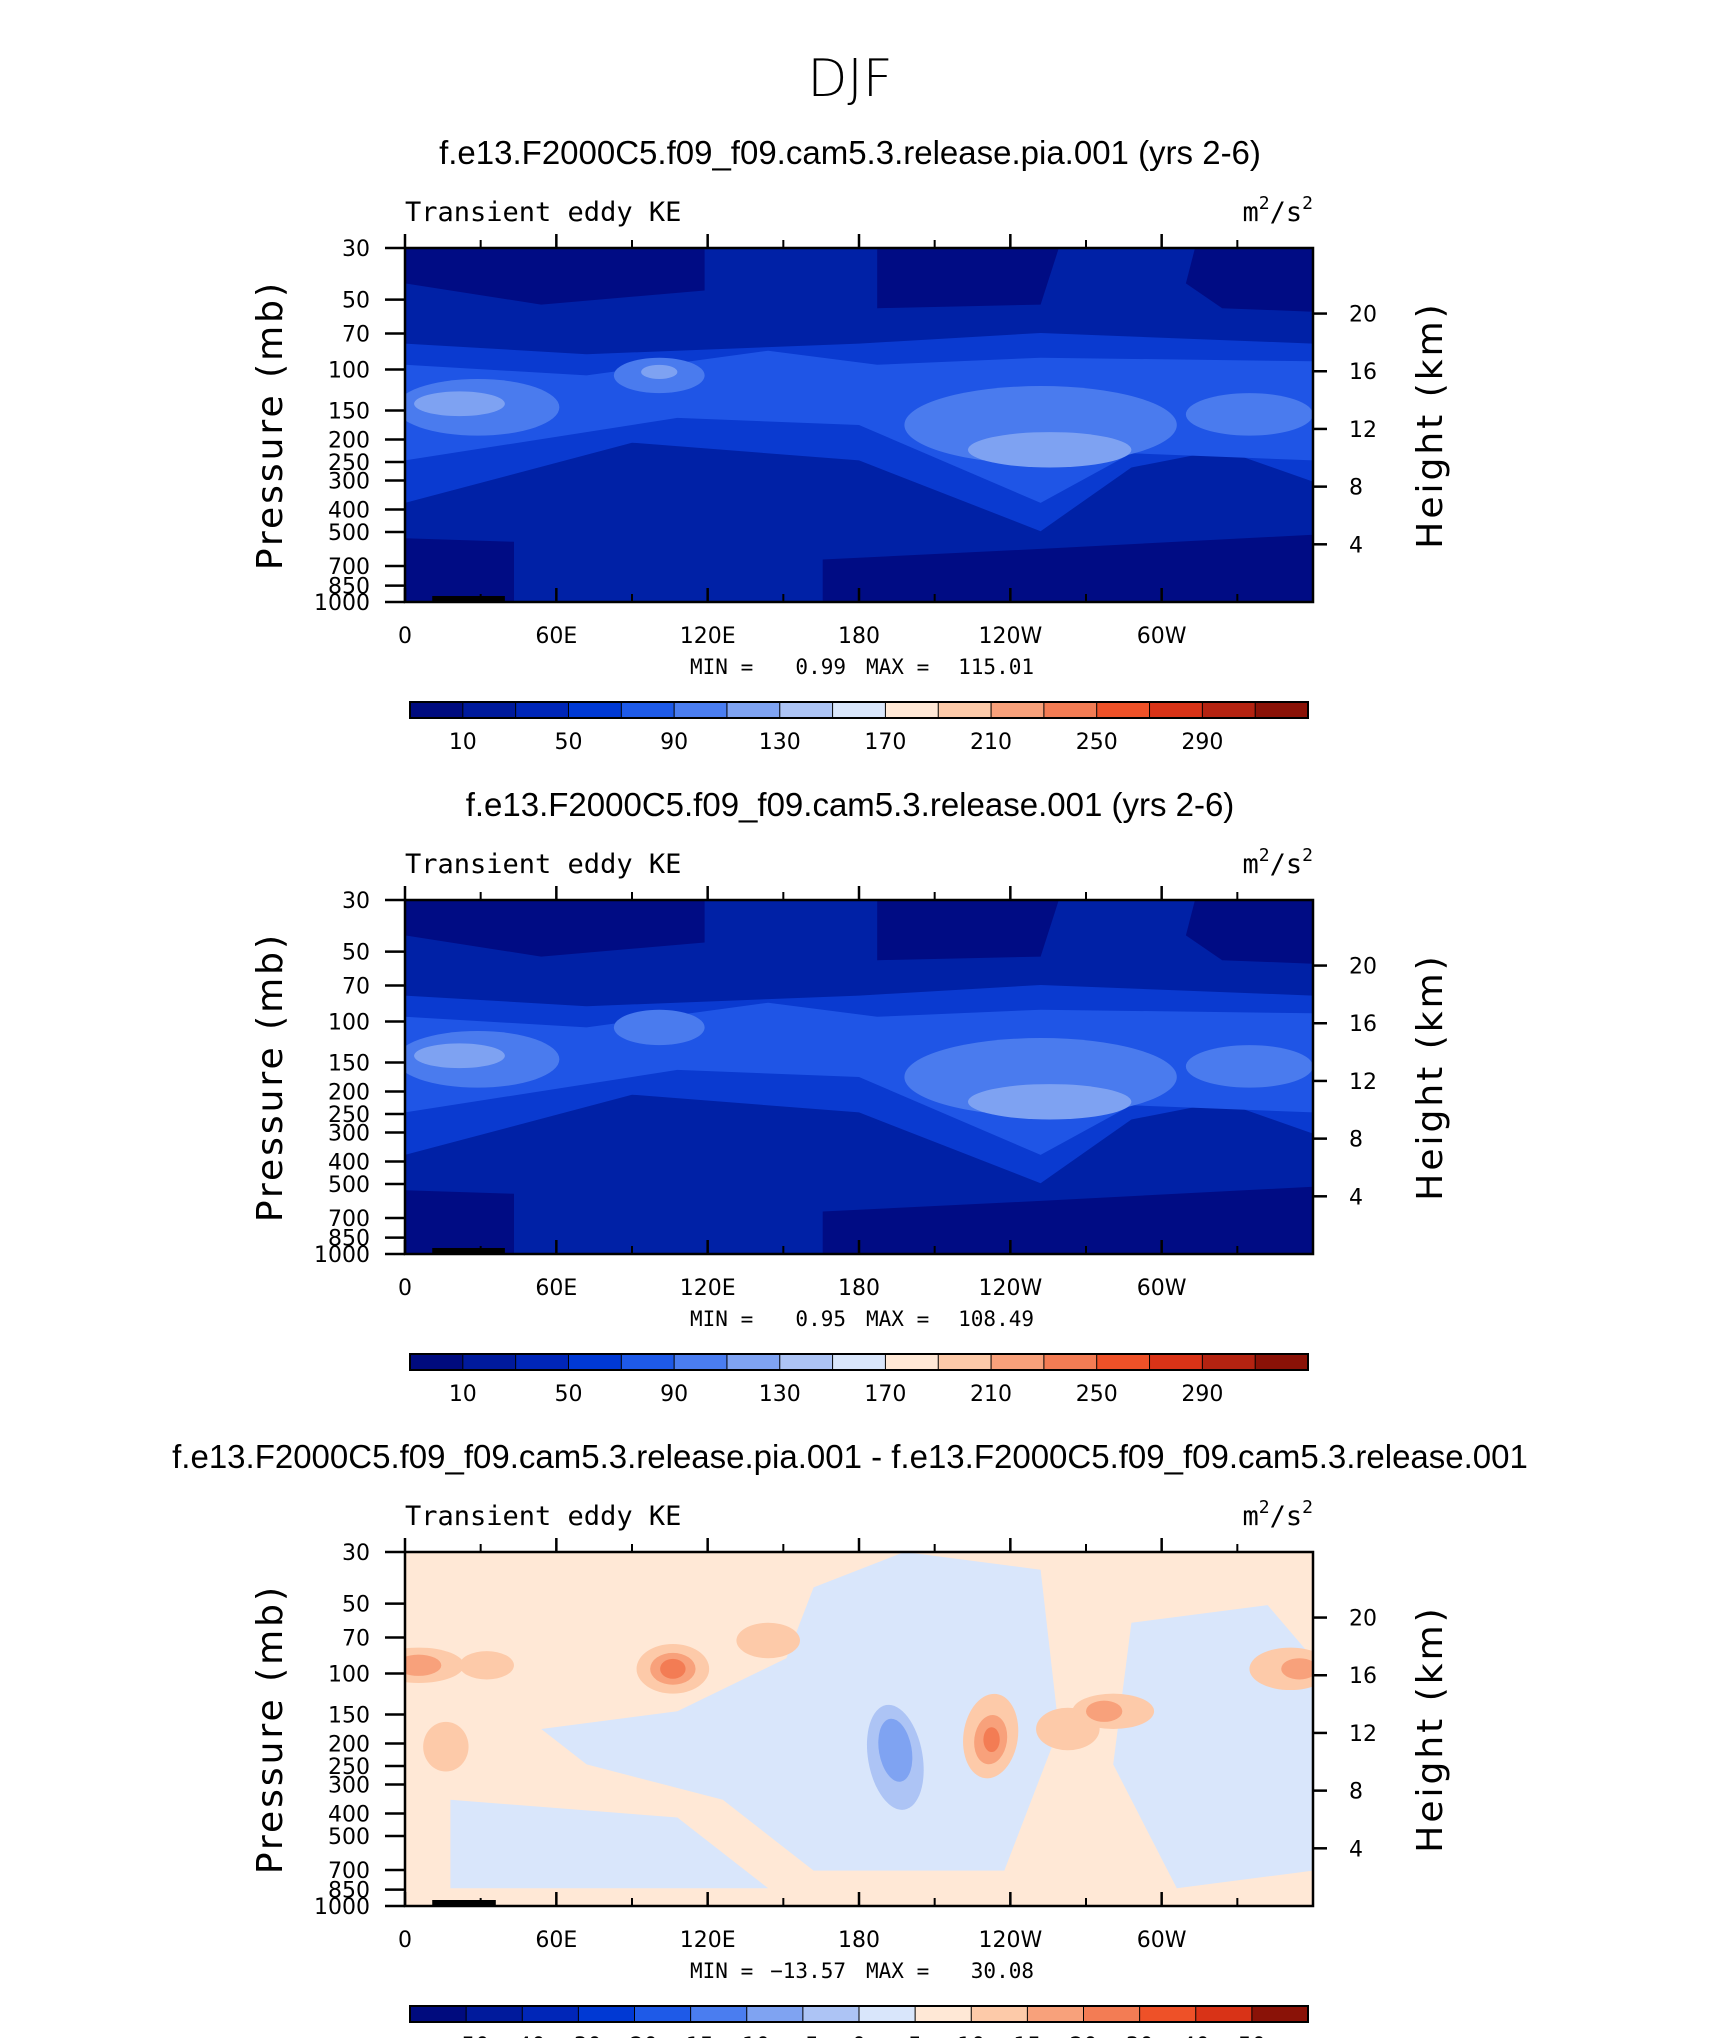 Image resolution: width=1710 pixels, height=2038 pixels. What do you see at coordinates (708, 1940) in the screenshot?
I see `x-tick-label: 120E` at bounding box center [708, 1940].